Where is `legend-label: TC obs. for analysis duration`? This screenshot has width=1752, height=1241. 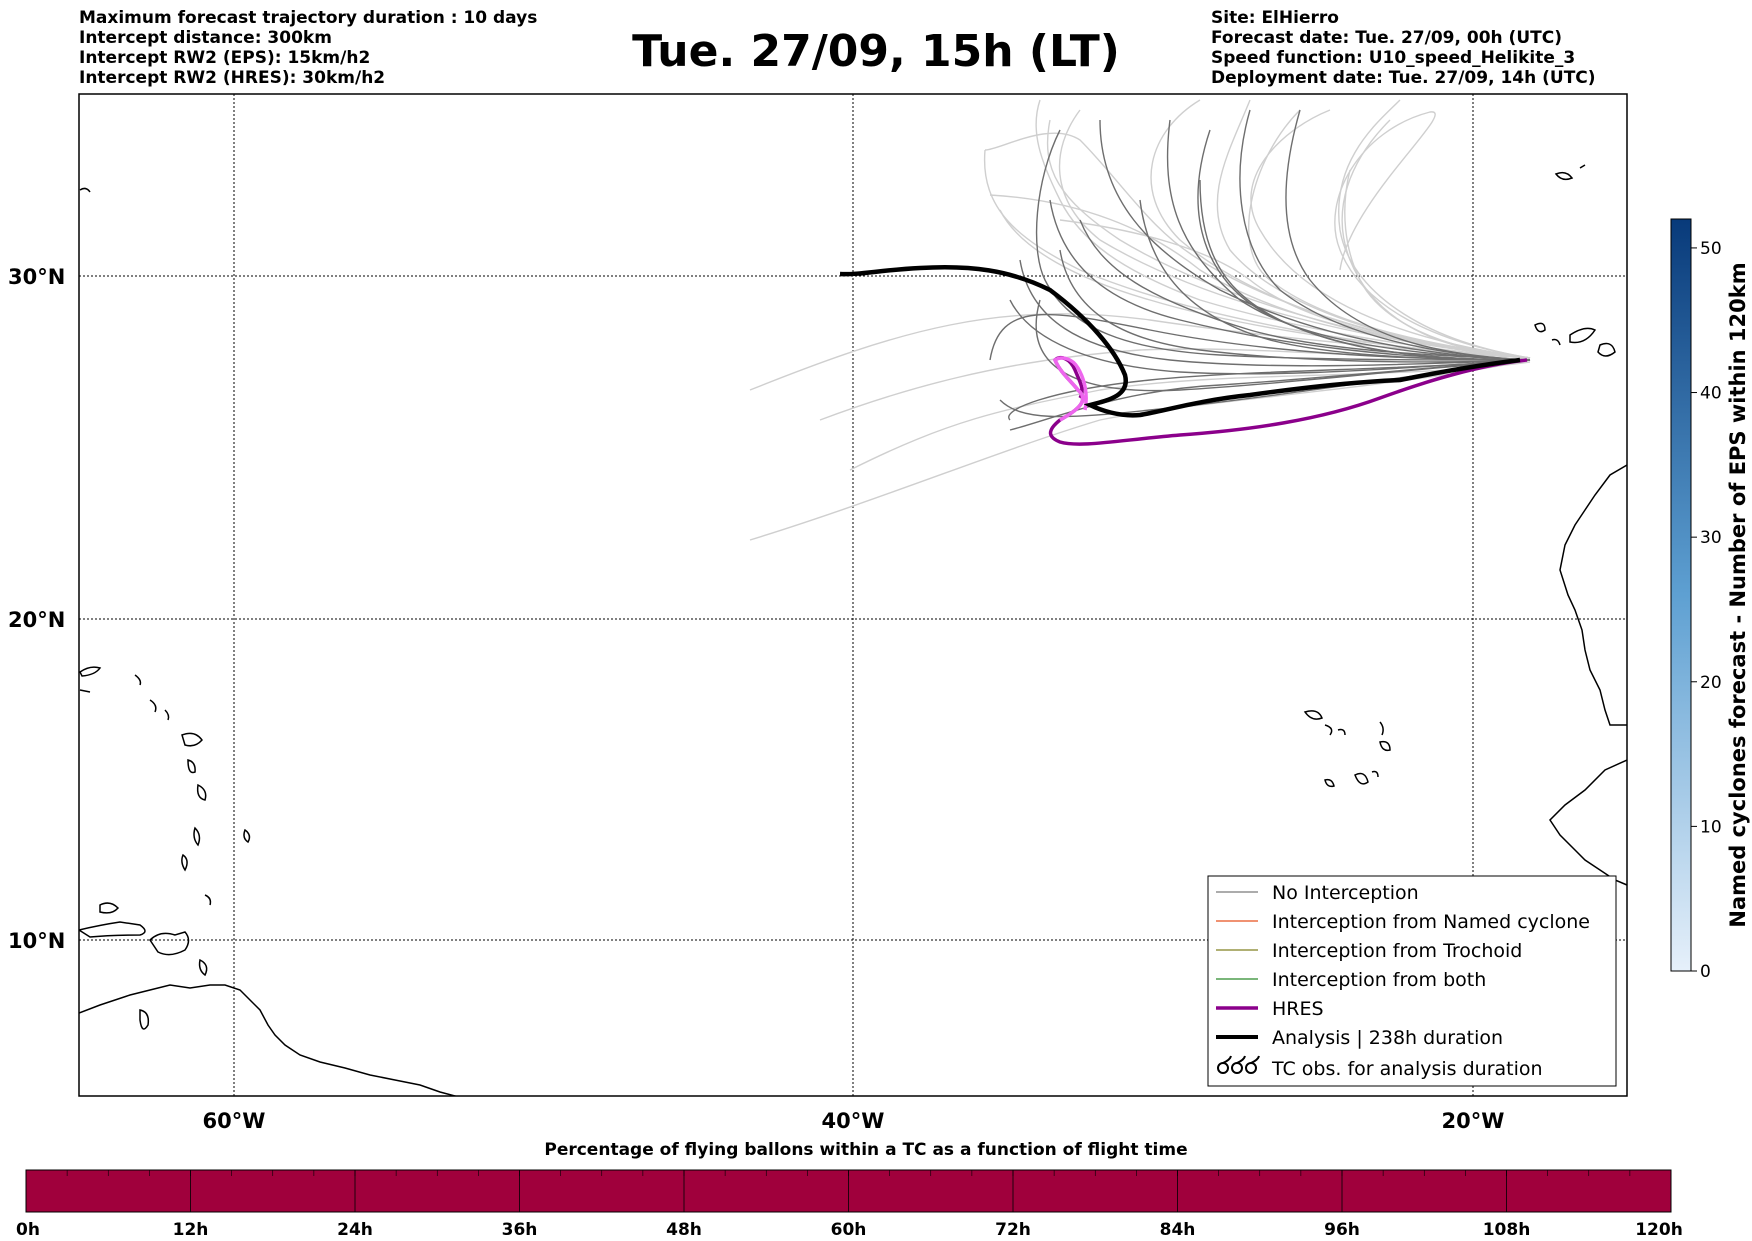
legend-label: TC obs. for analysis duration is located at coordinates (1407, 1069).